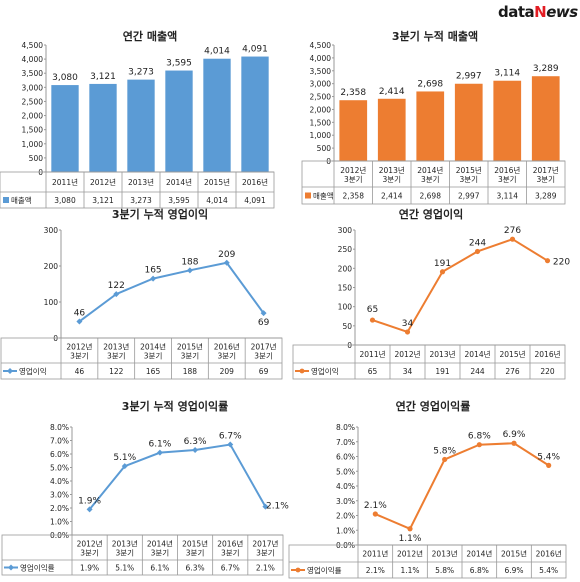 Image resolution: width=580 pixels, height=582 pixels. Describe the element at coordinates (392, 196) in the screenshot. I see `table-value: 2,414` at that location.